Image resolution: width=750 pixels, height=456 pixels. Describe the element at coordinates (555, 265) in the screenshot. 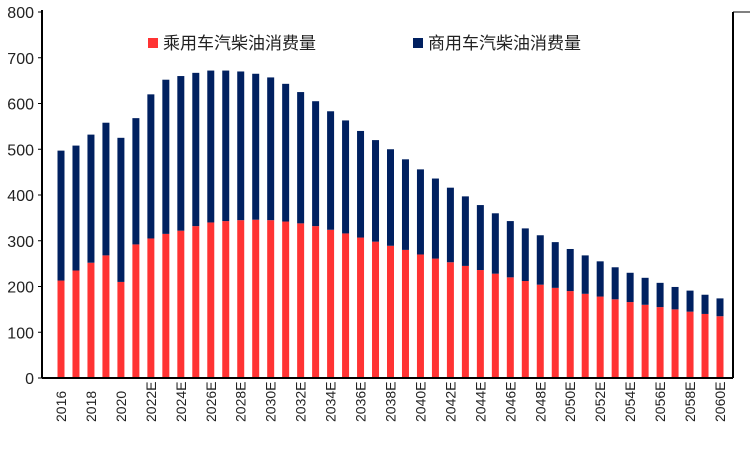

I see `bar-commercial-2049E` at that location.